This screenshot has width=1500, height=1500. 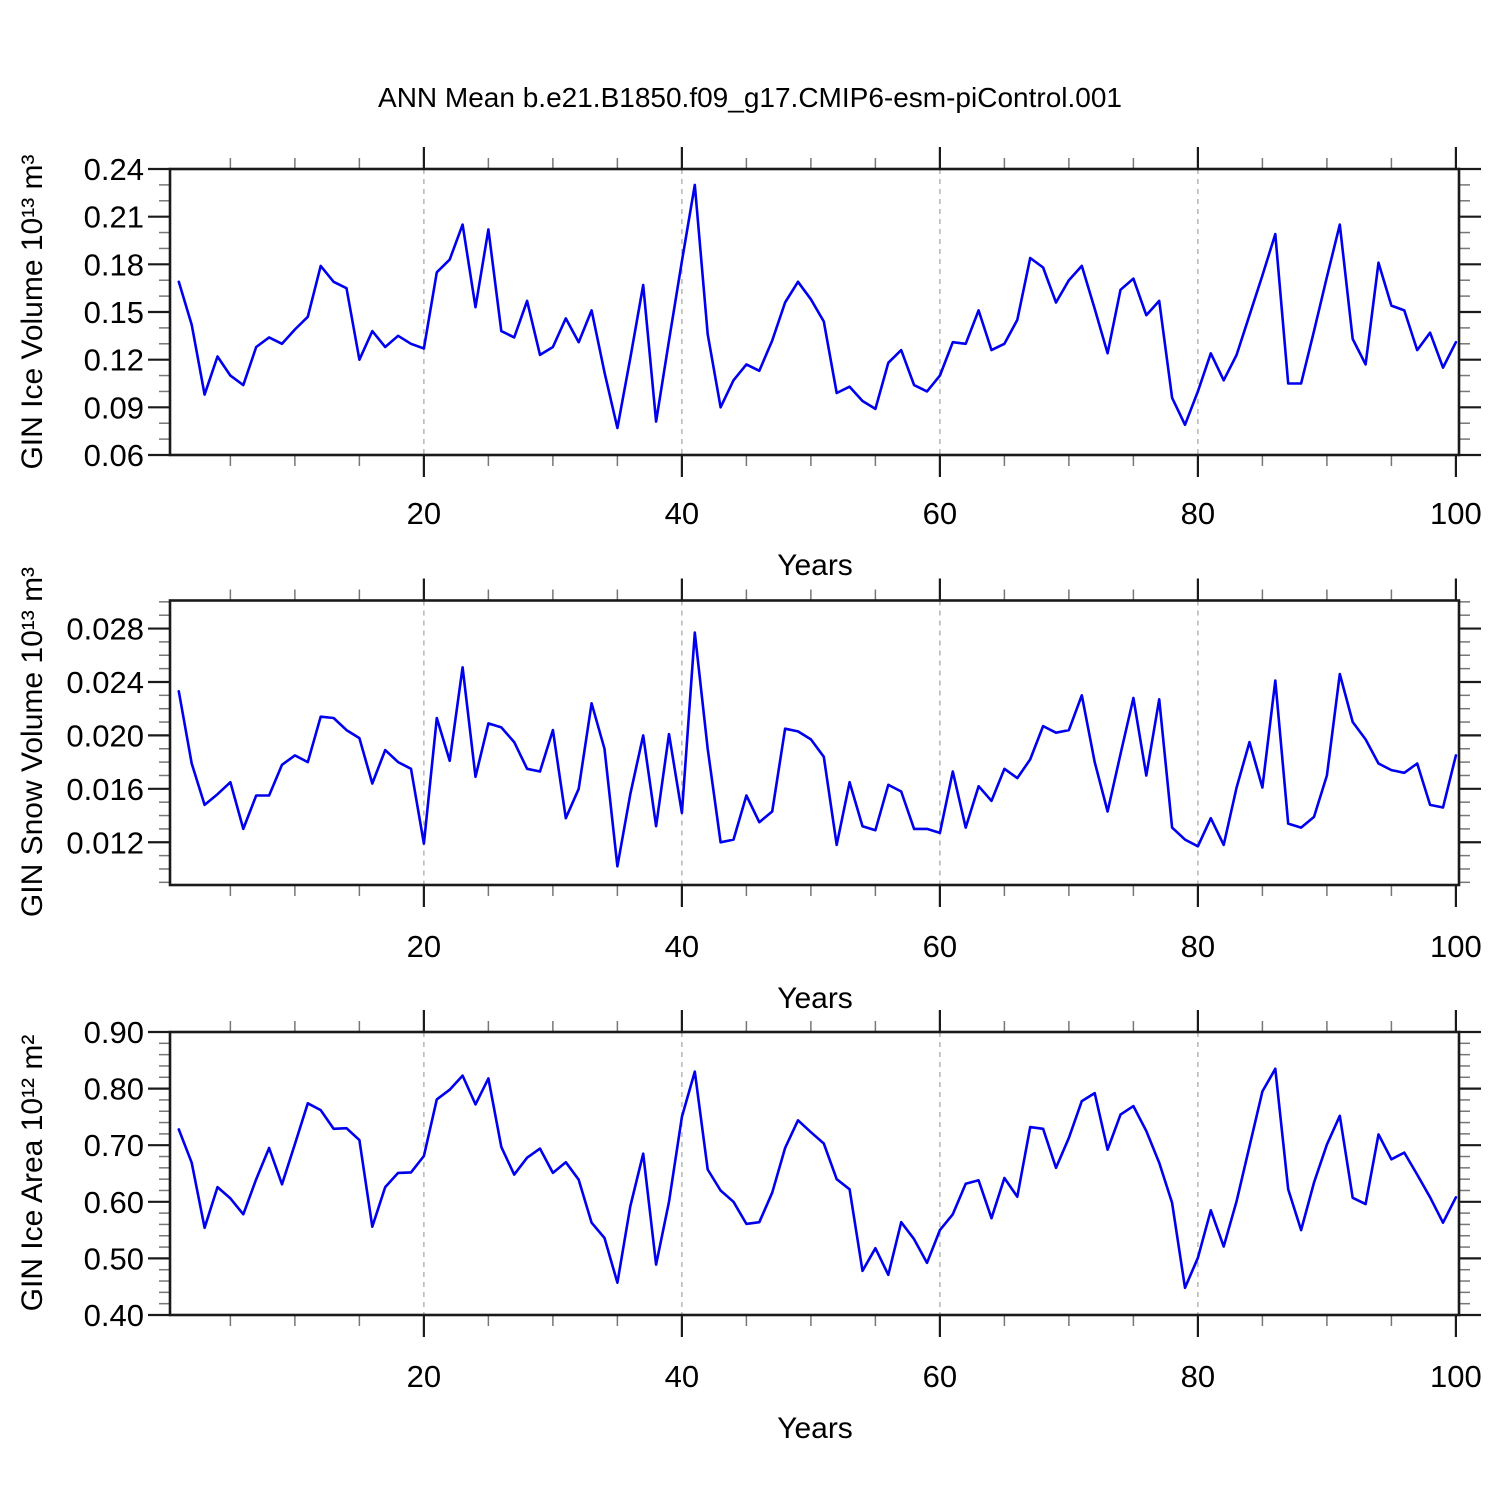 What do you see at coordinates (114, 169) in the screenshot?
I see `y-tick-label: 0.24` at bounding box center [114, 169].